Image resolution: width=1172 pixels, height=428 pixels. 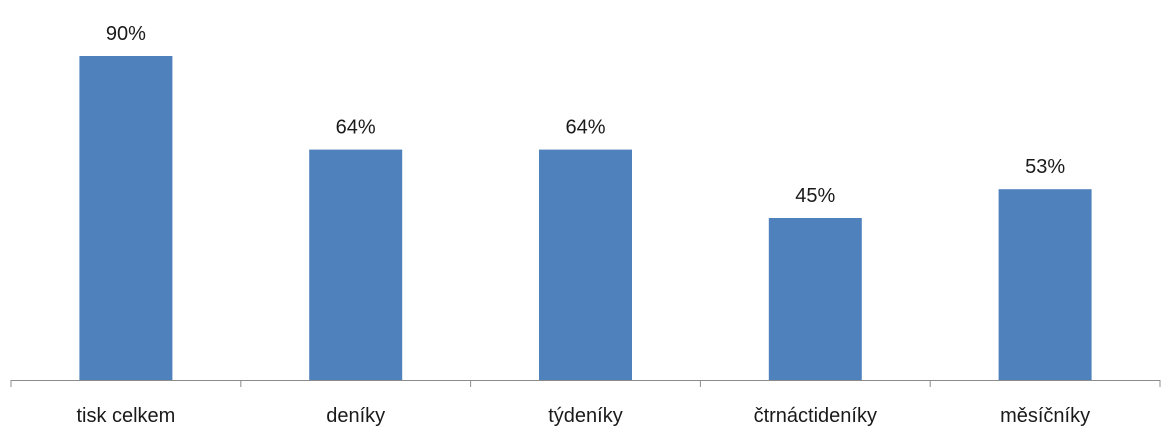 I want to click on bar-deniky, so click(x=356, y=264).